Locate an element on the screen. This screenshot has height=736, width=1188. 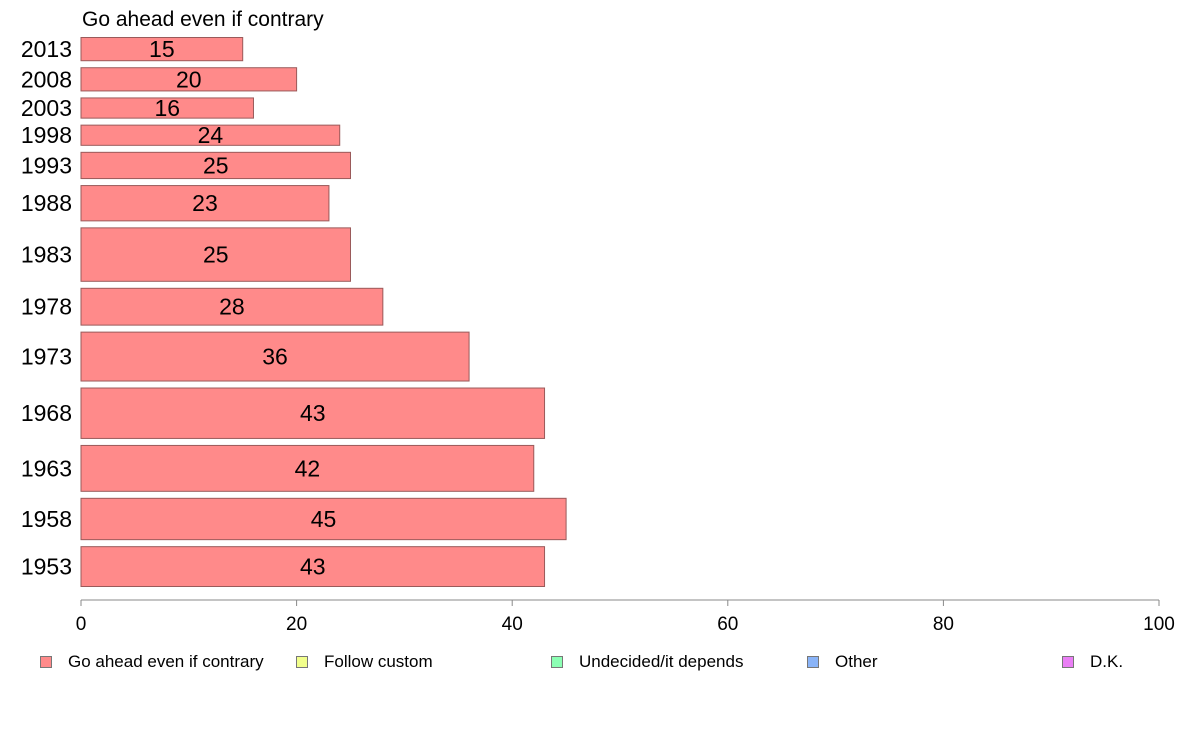
bar-value-label-1968: 43 is located at coordinates (313, 413).